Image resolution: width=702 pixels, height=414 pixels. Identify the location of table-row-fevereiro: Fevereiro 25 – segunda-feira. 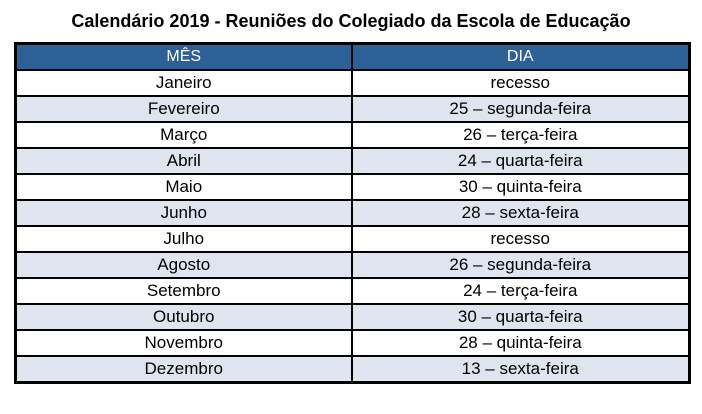
(352, 109).